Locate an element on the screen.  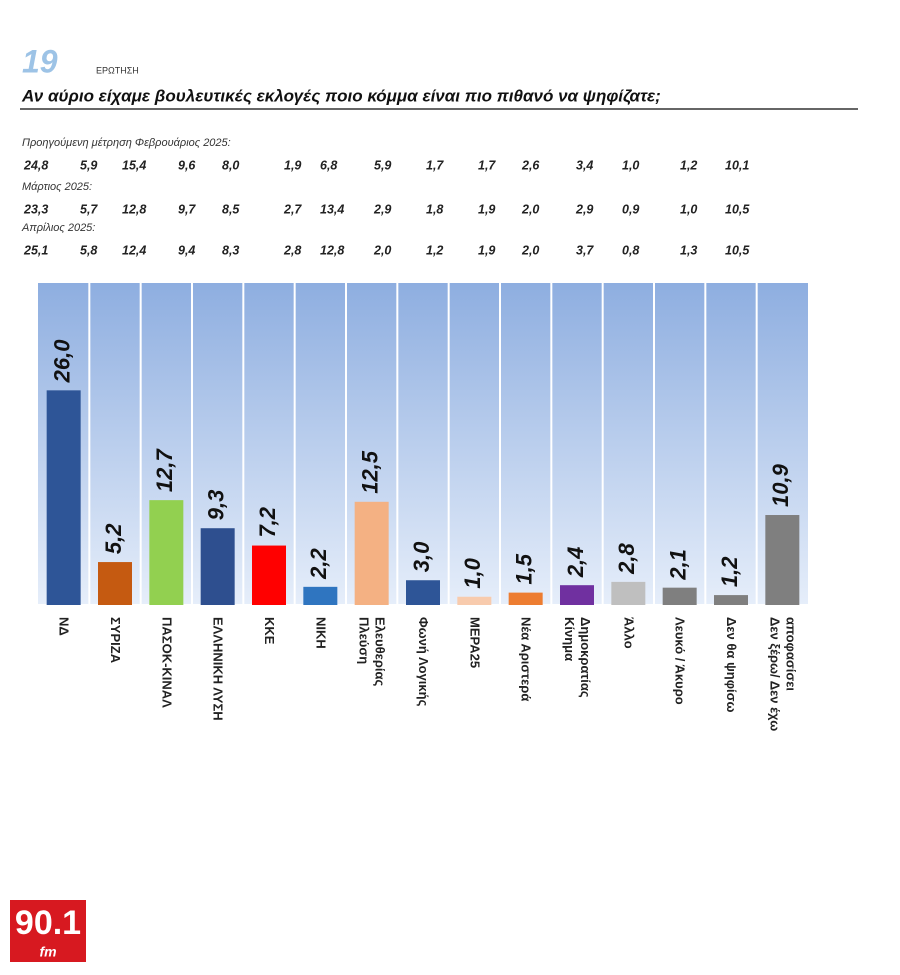
measurement-value: 6,8 is located at coordinates (328, 165).